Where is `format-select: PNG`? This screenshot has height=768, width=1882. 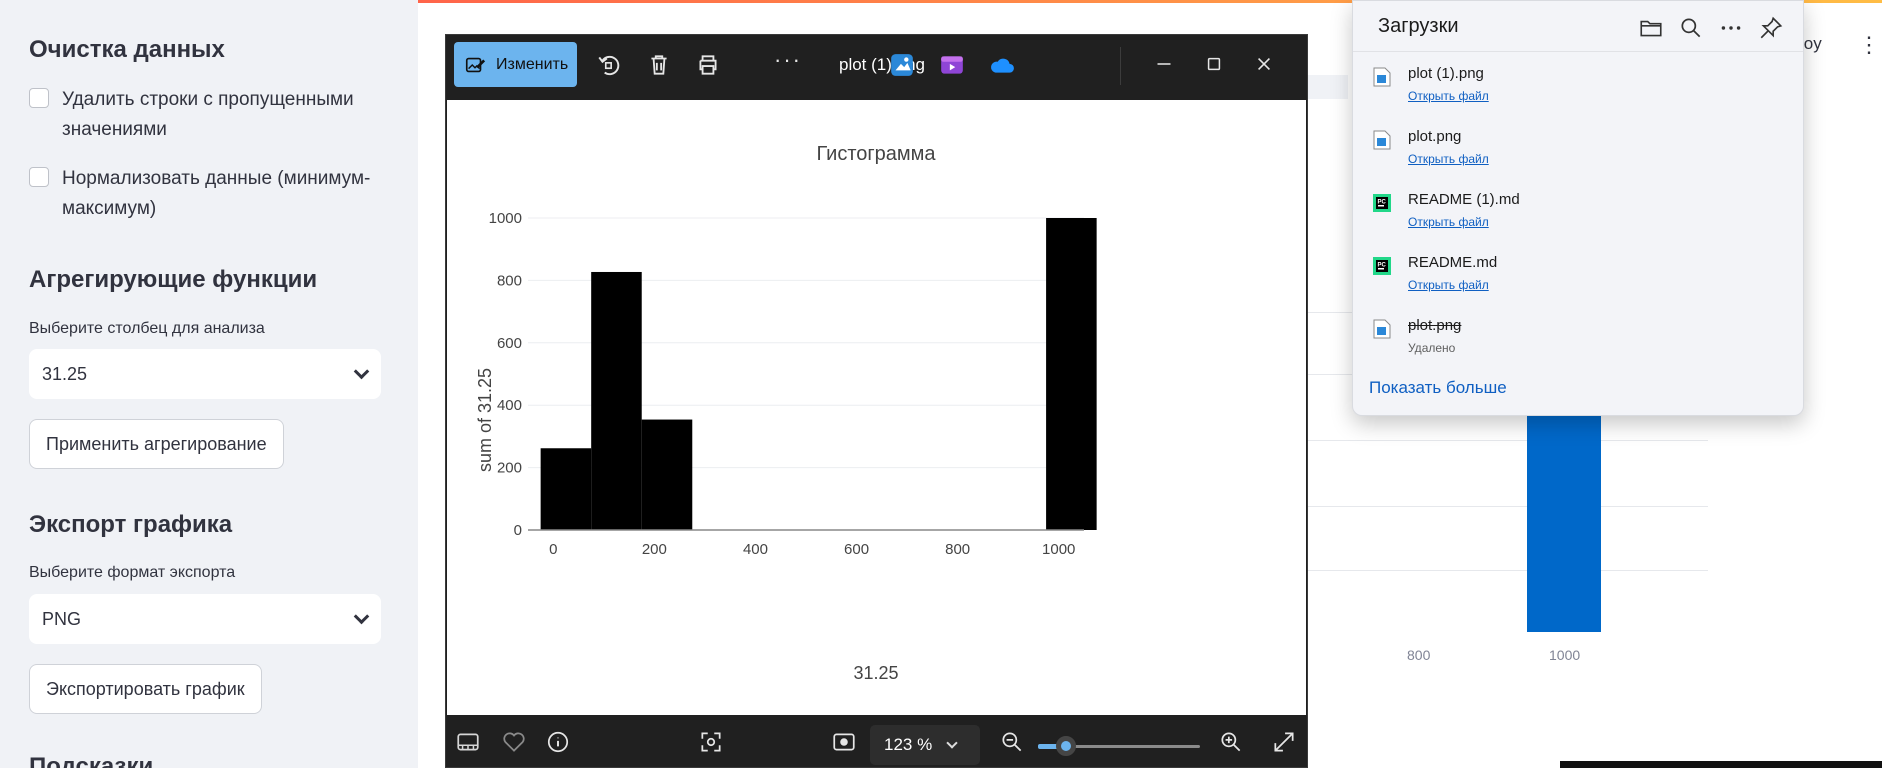
format-select: PNG is located at coordinates (205, 619).